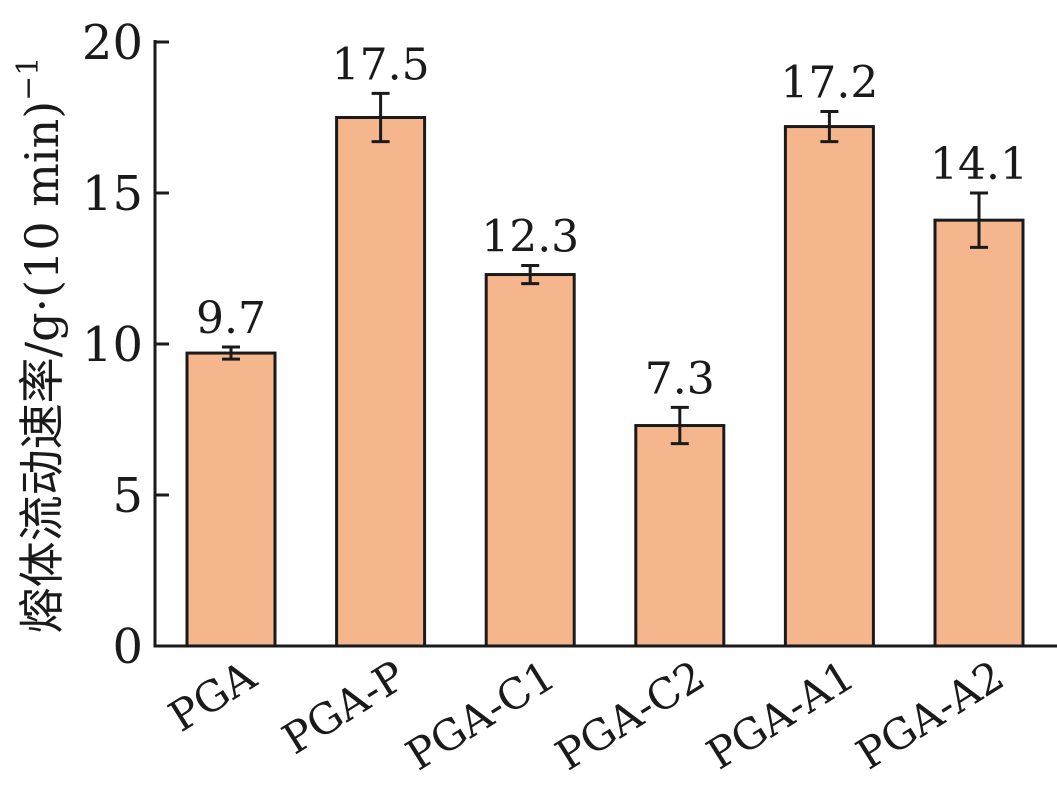 This screenshot has height=801, width=1057. What do you see at coordinates (112, 43) in the screenshot?
I see `y-tick-label: 20` at bounding box center [112, 43].